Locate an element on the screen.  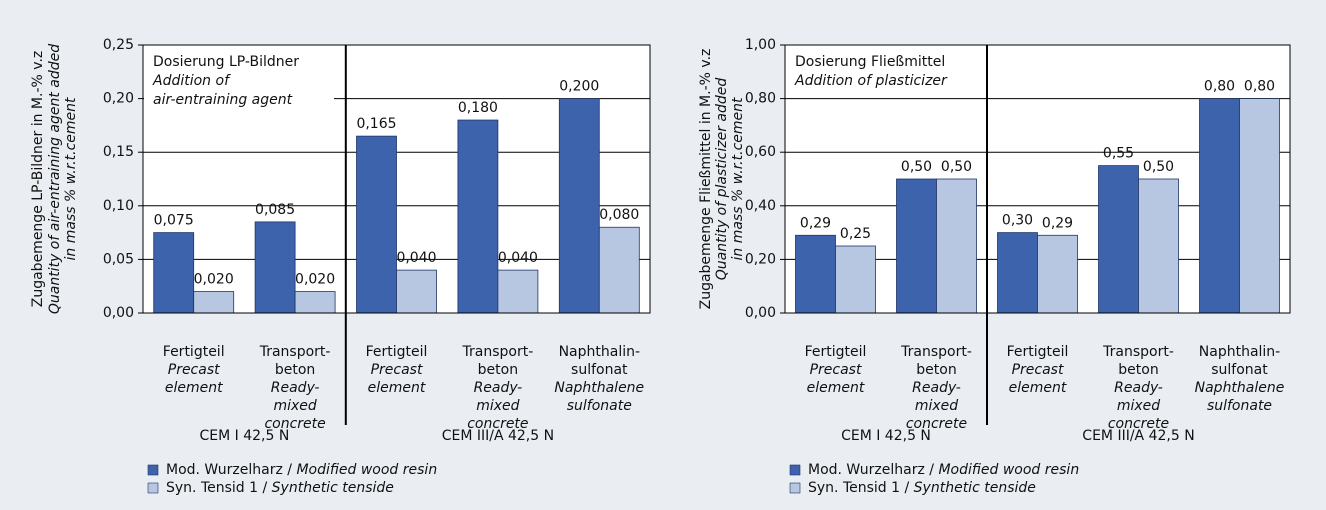
value-label: 0,200 is located at coordinates (579, 87).